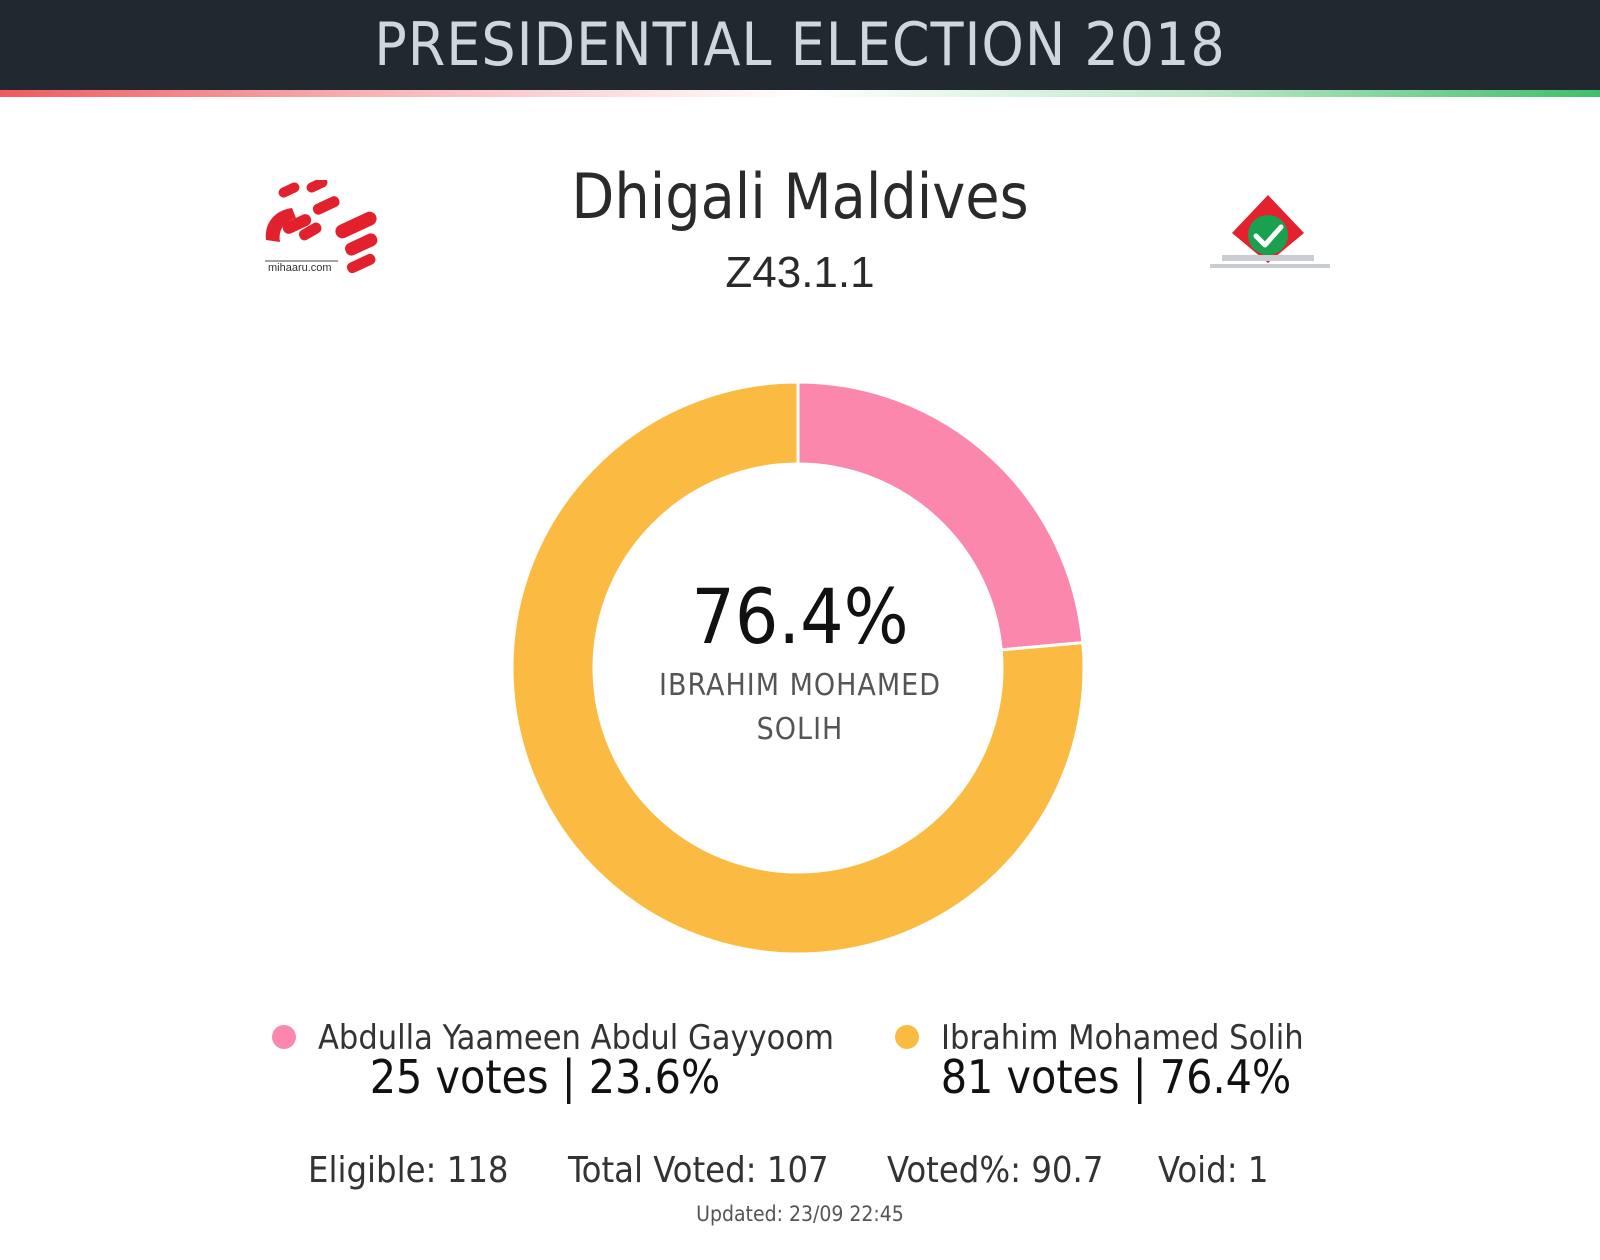 This screenshot has height=1260, width=1600. Describe the element at coordinates (800, 196) in the screenshot. I see `region-name: Dhigali Maldives` at that location.